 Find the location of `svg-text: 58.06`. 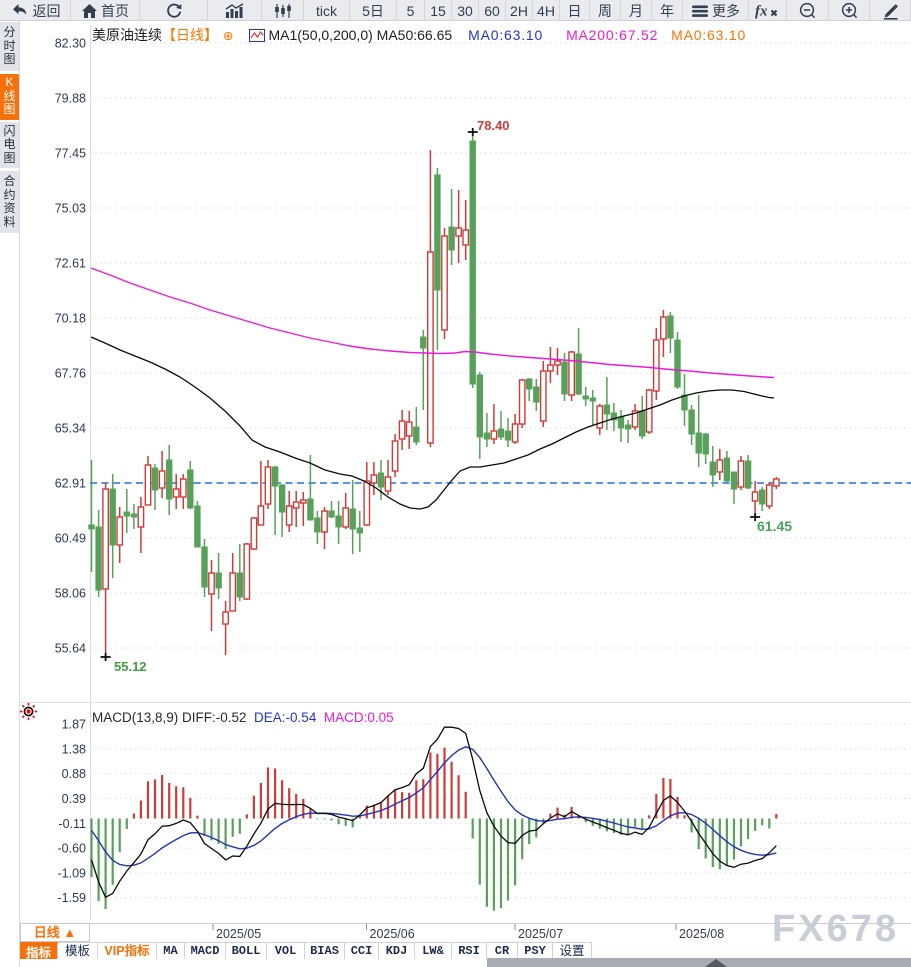

svg-text: 58.06 is located at coordinates (70, 594).